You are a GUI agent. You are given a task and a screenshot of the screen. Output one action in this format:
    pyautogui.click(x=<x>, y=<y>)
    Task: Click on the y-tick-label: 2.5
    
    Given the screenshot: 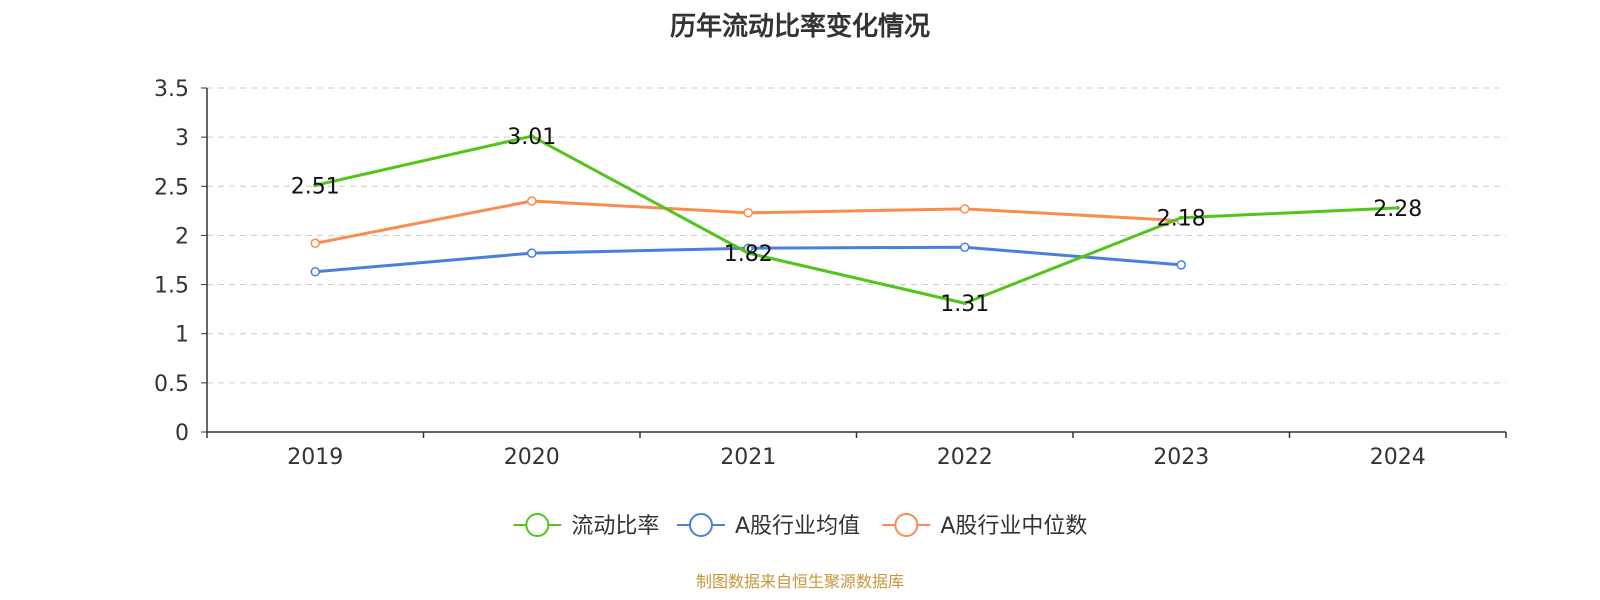 What is the action you would take?
    pyautogui.click(x=171, y=187)
    